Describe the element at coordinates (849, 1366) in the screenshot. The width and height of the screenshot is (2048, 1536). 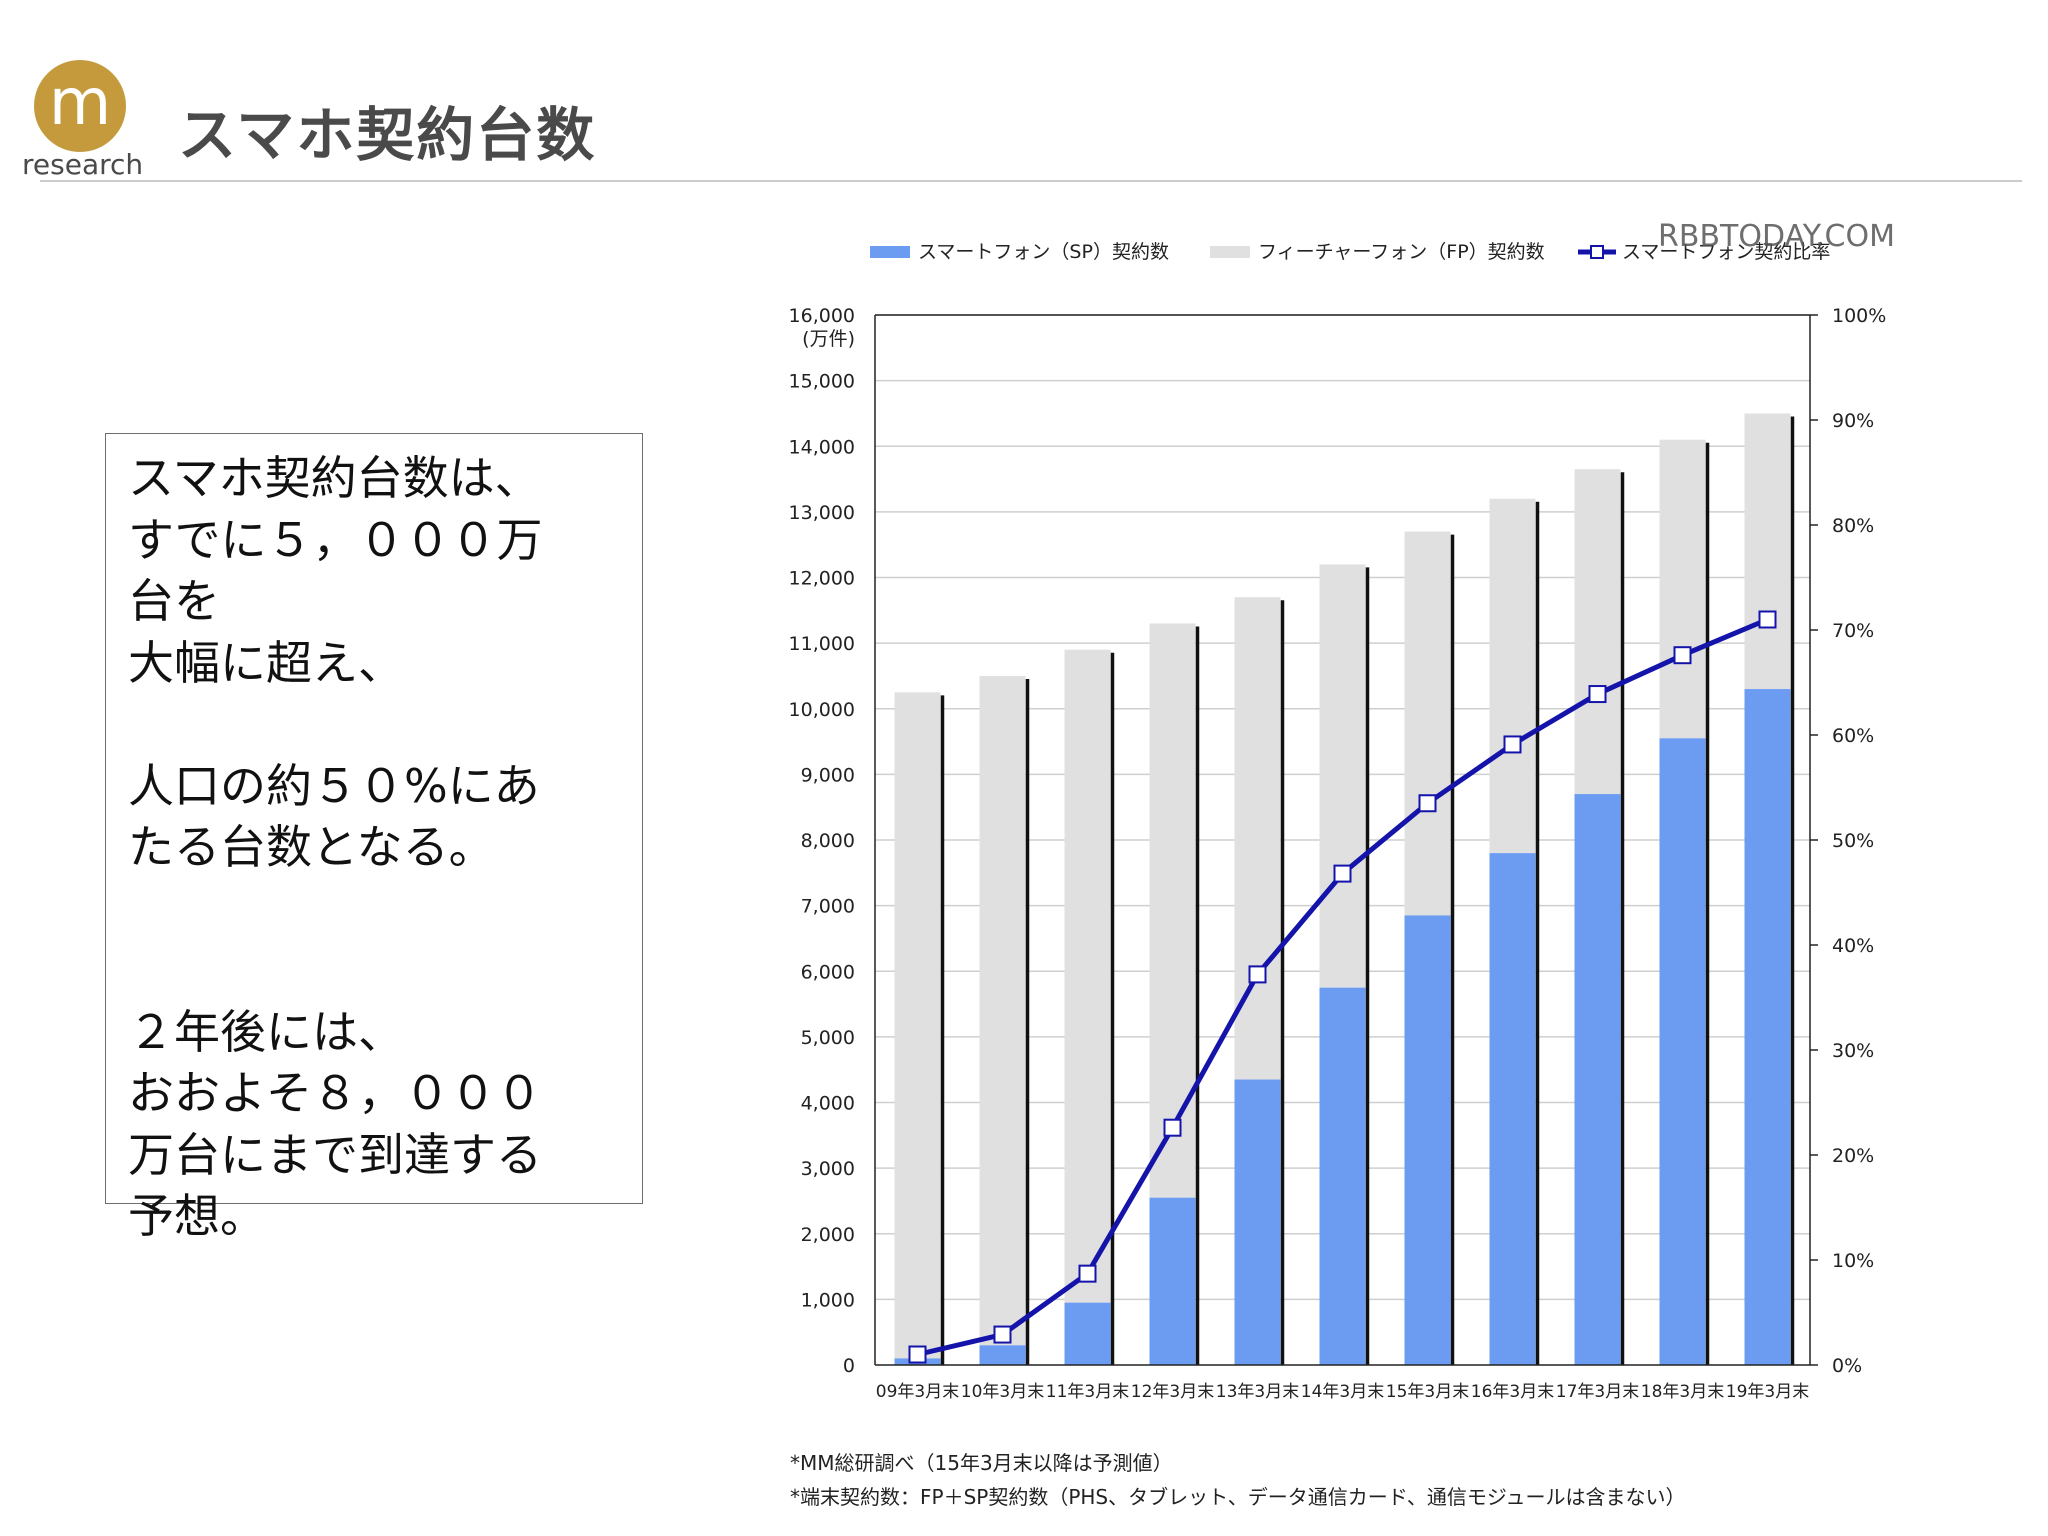
I see `y-left-tick-label: 0` at that location.